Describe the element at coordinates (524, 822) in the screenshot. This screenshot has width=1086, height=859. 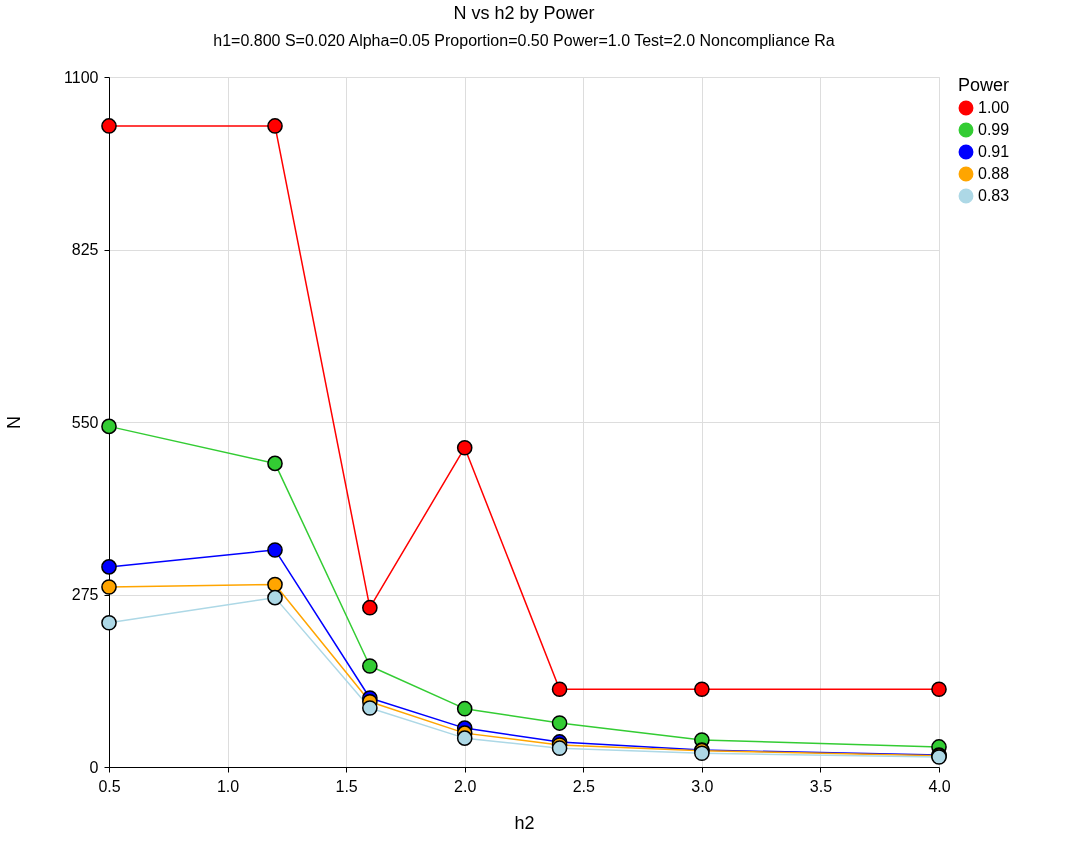
I see `x-axis-title: h2` at that location.